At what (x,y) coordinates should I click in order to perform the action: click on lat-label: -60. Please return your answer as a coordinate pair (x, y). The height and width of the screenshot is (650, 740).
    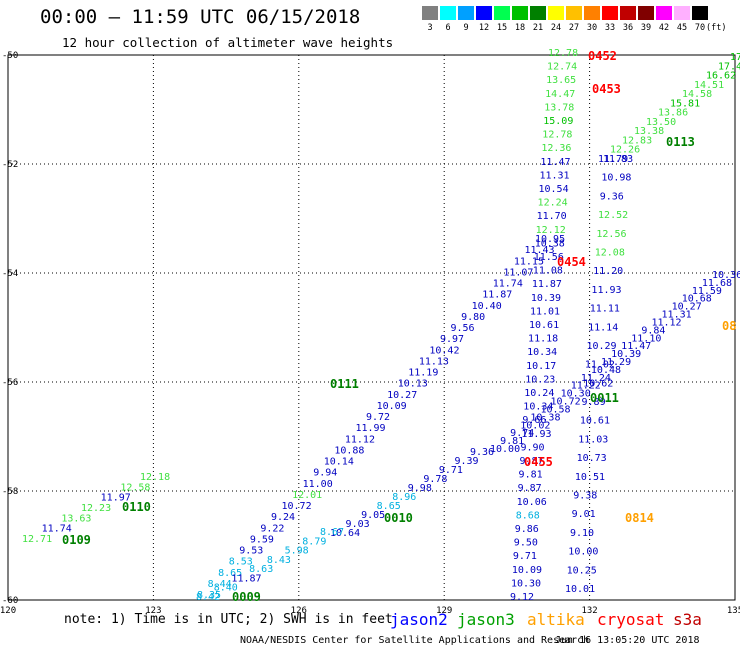
    Looking at the image, I should click on (10, 601).